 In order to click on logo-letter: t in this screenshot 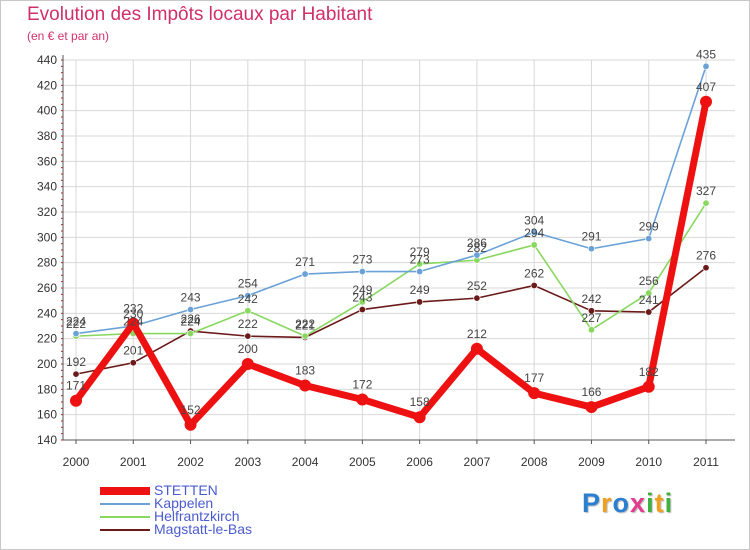, I will do `click(659, 503)`.